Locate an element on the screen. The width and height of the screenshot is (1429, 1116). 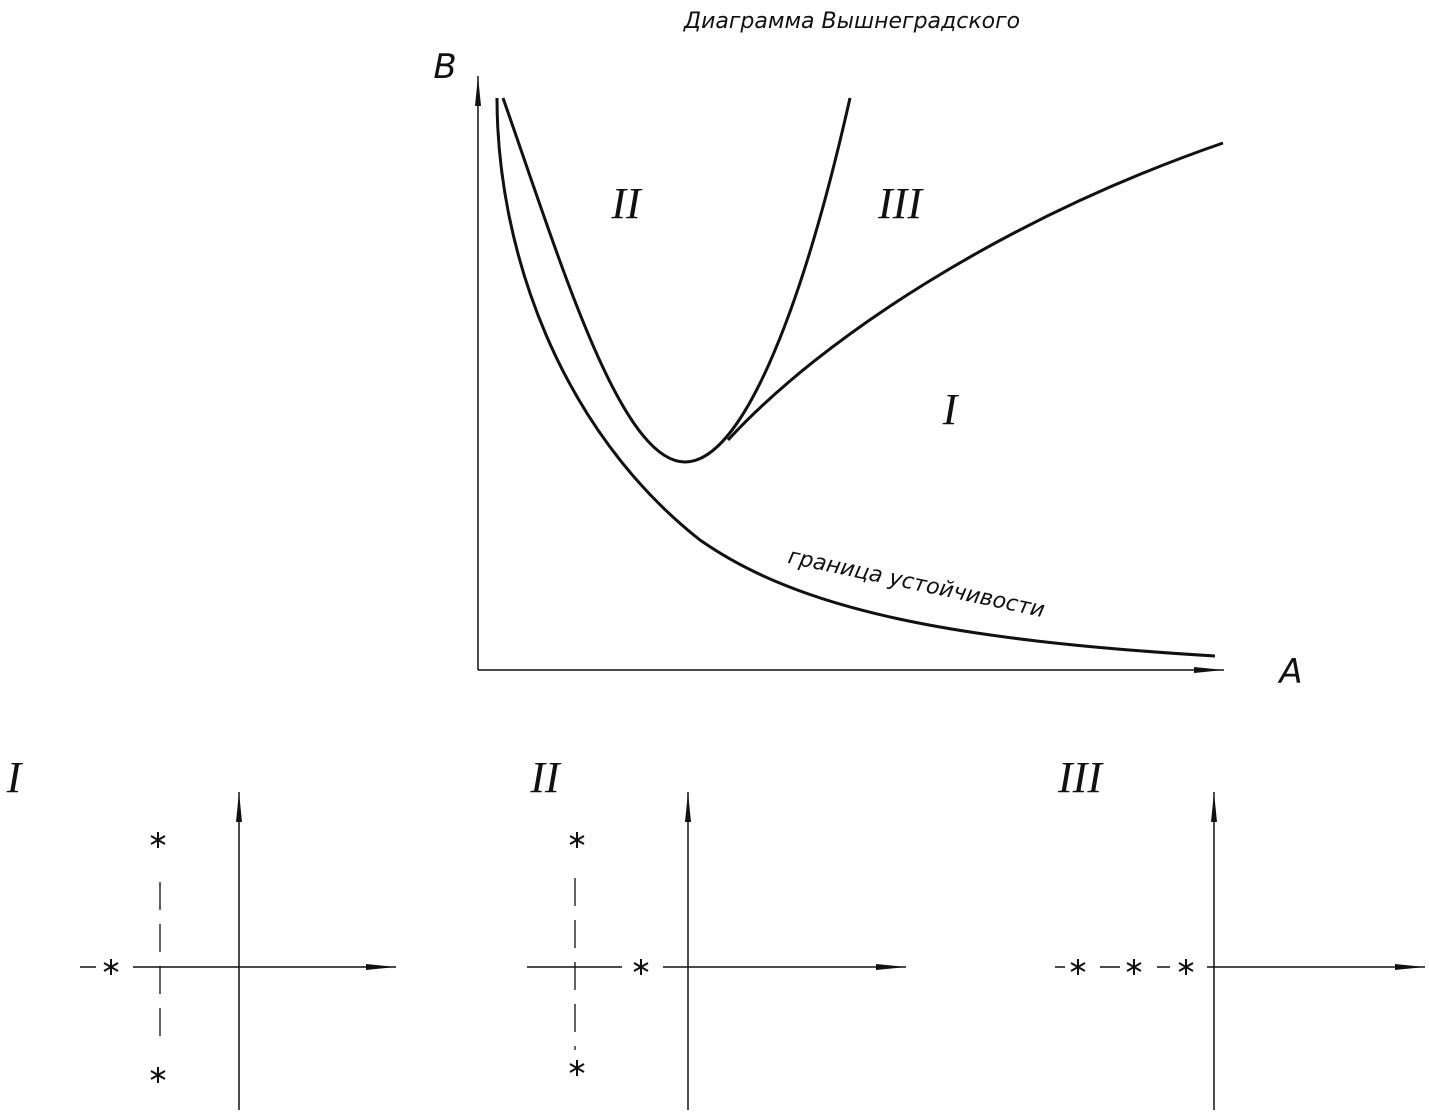
curve-label: граница устойчивости is located at coordinates (916, 583).